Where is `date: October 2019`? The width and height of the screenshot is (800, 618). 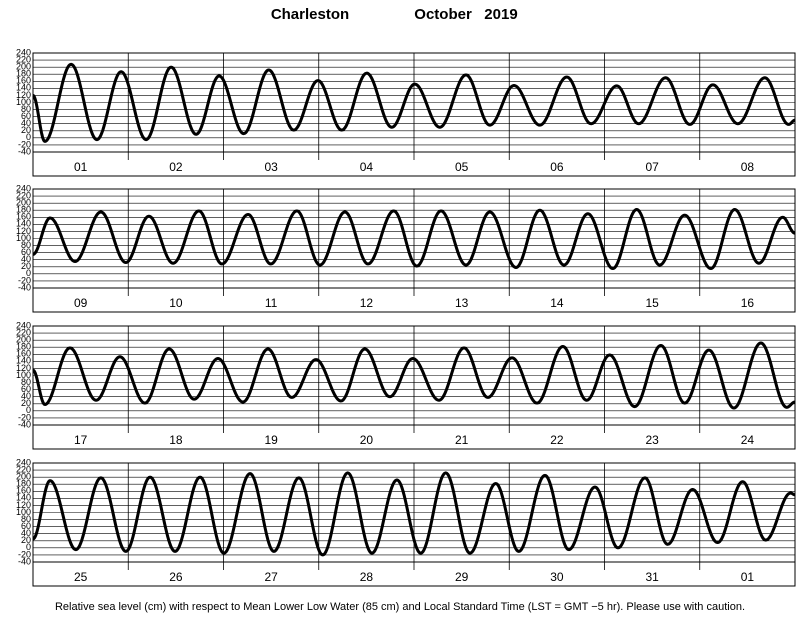
date: October 2019 is located at coordinates (465, 14).